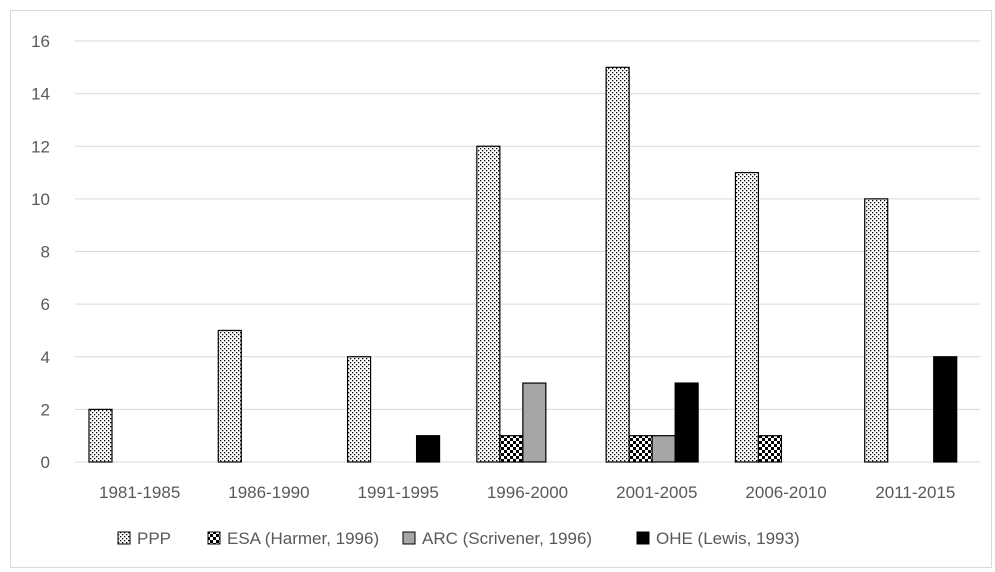  Describe the element at coordinates (876, 330) in the screenshot. I see `bar-ppp-2011-2015` at that location.